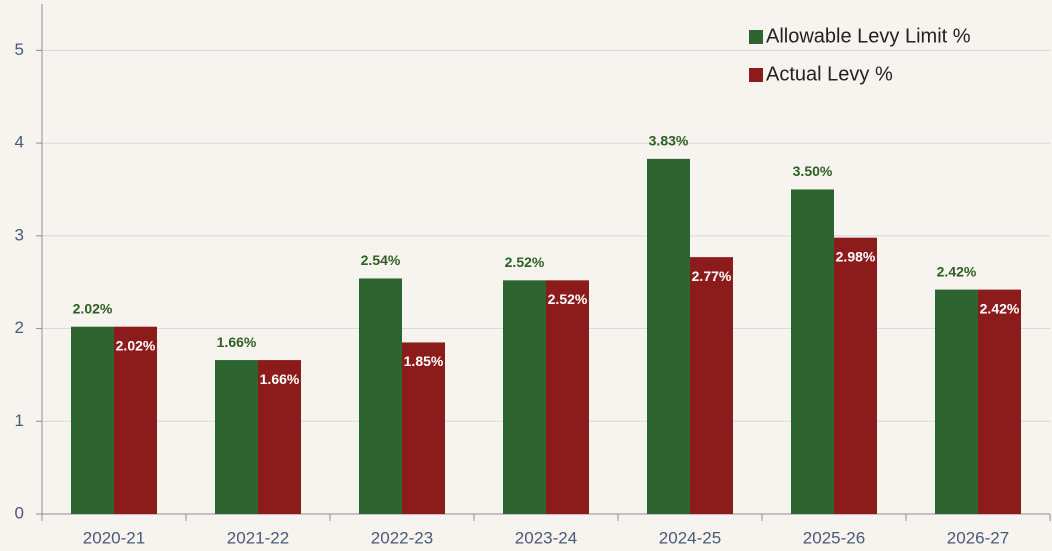 The width and height of the screenshot is (1052, 551). I want to click on y-tick-label: 5, so click(19, 49).